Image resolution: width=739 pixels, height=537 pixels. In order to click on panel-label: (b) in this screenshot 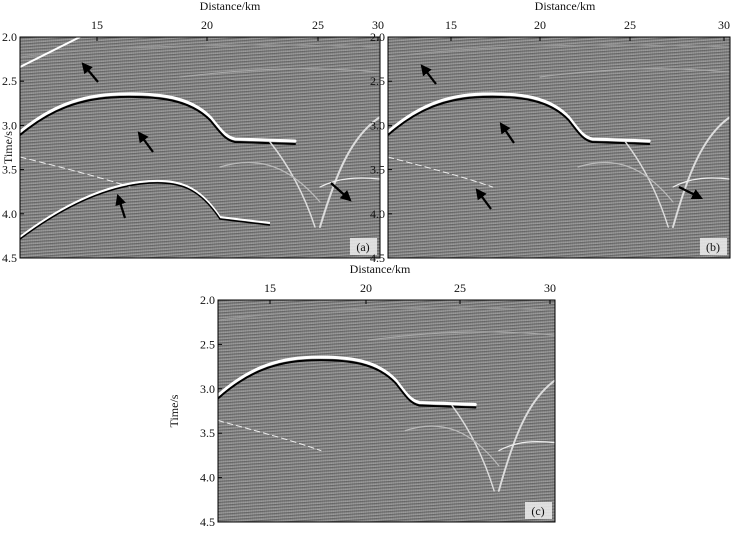, I will do `click(713, 247)`.